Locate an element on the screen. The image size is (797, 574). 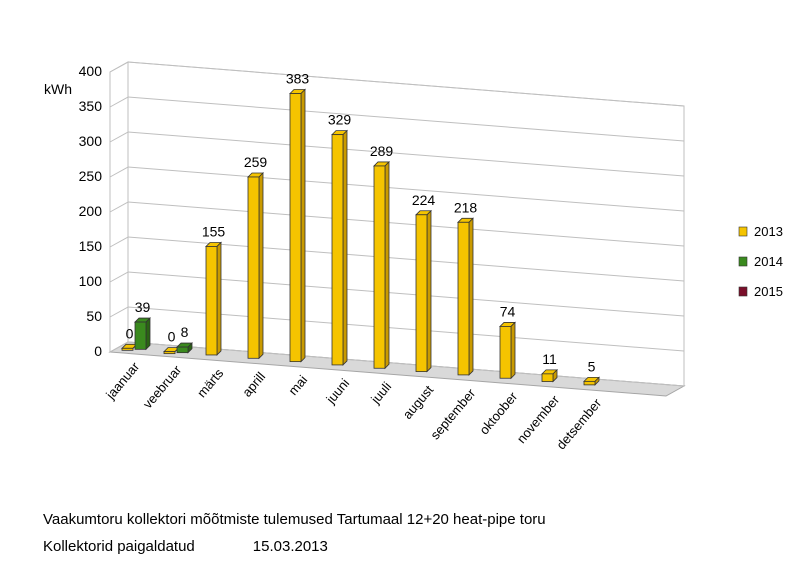
y-tick-label: 150 is located at coordinates (91, 246).